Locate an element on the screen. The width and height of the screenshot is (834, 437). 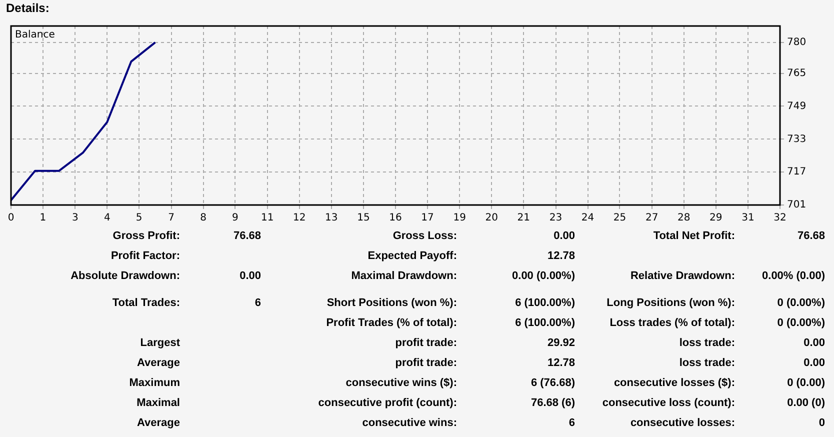
x-tick-label: 3 is located at coordinates (75, 218).